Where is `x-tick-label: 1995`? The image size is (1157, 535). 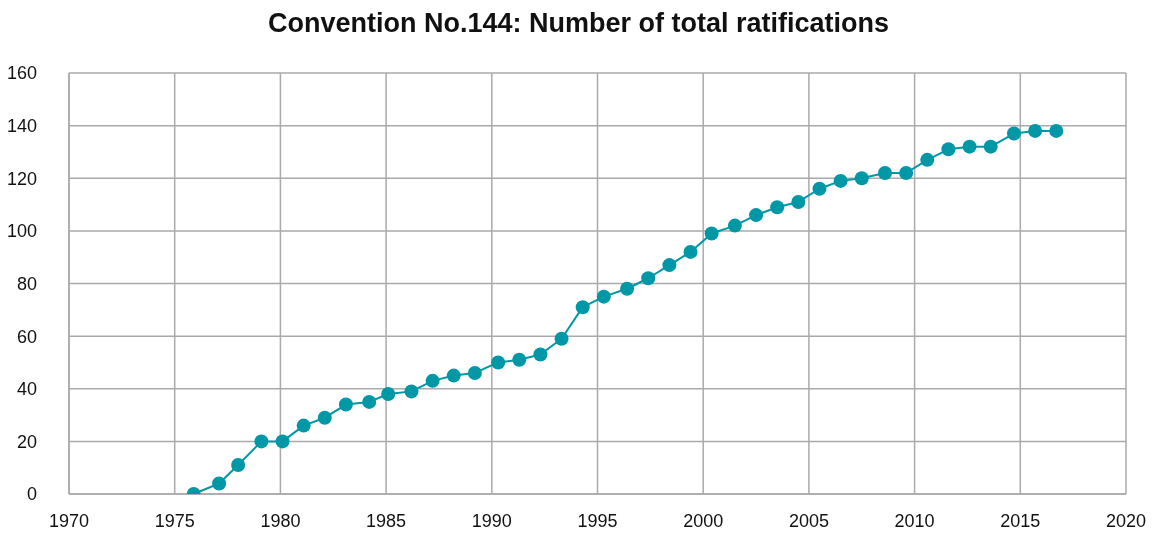
x-tick-label: 1995 is located at coordinates (597, 520).